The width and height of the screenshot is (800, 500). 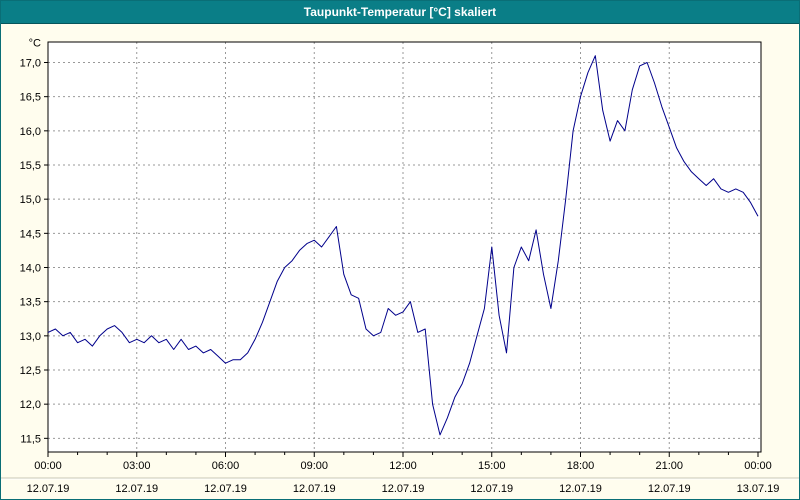 I want to click on svg-text: 18:00, so click(x=581, y=466).